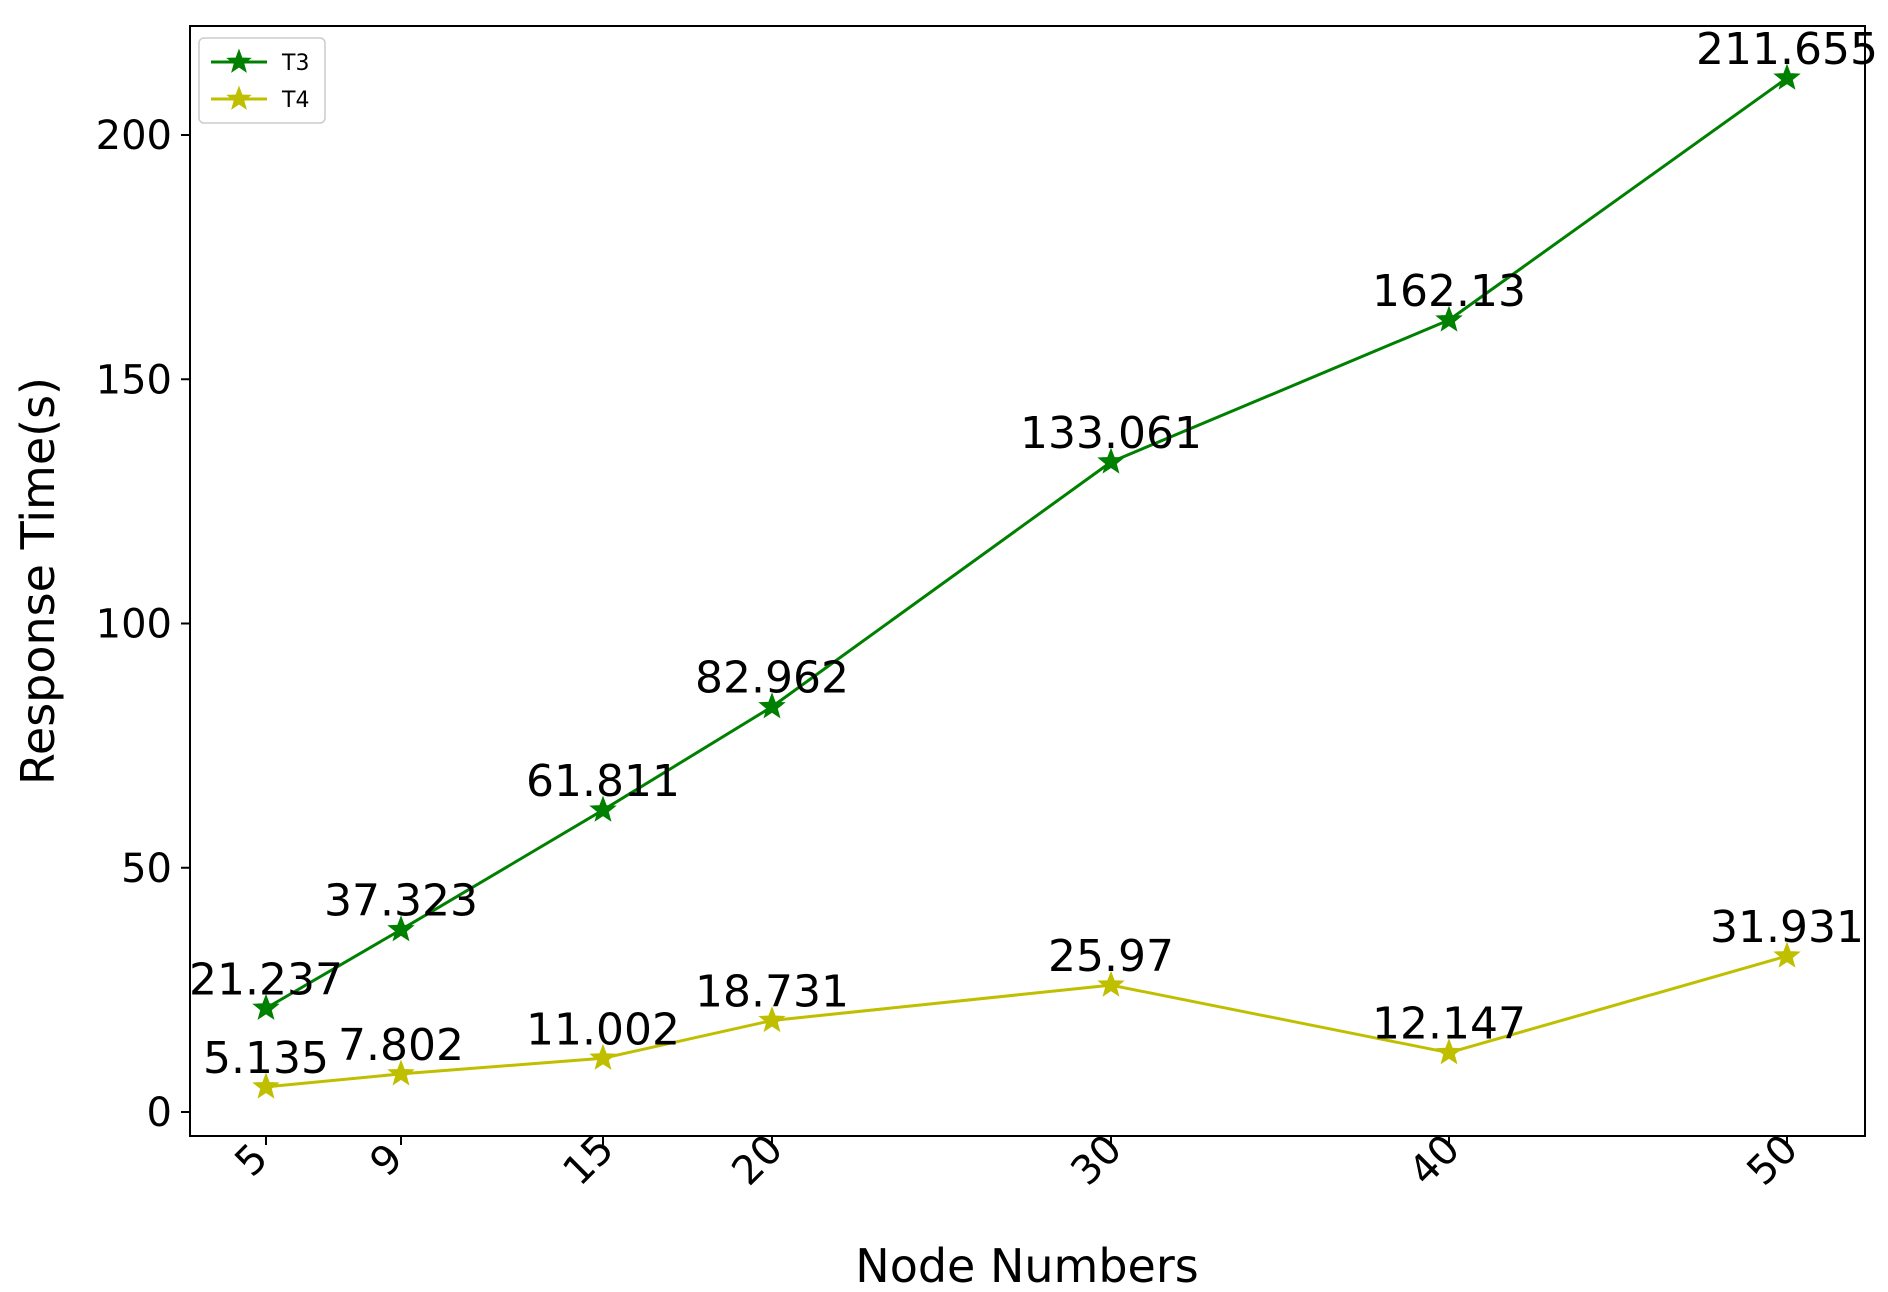 Image resolution: width=1888 pixels, height=1292 pixels. I want to click on data-label: 31.931, so click(1787, 927).